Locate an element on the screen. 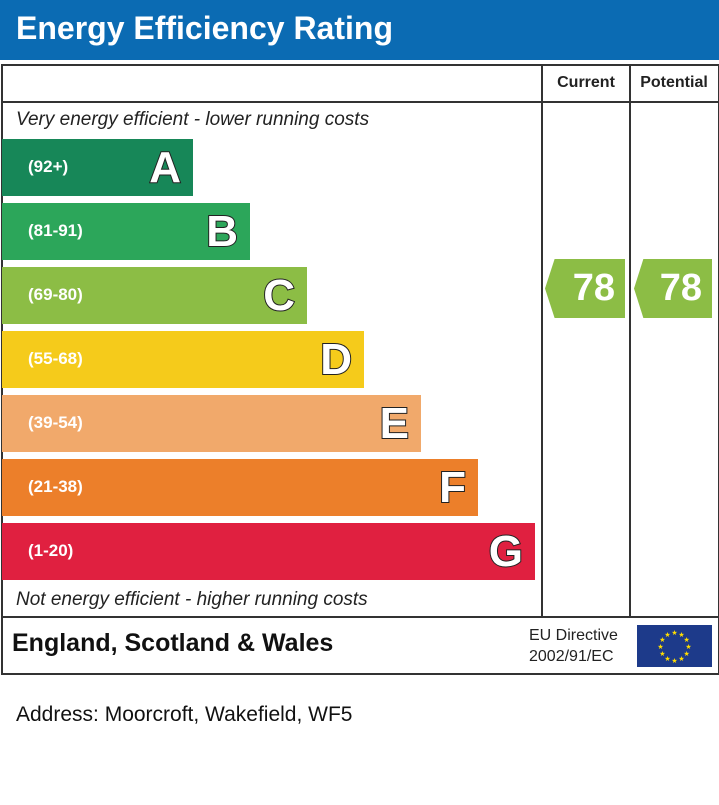 The image size is (719, 805). potential-rating-arrow: 78 is located at coordinates (673, 288).